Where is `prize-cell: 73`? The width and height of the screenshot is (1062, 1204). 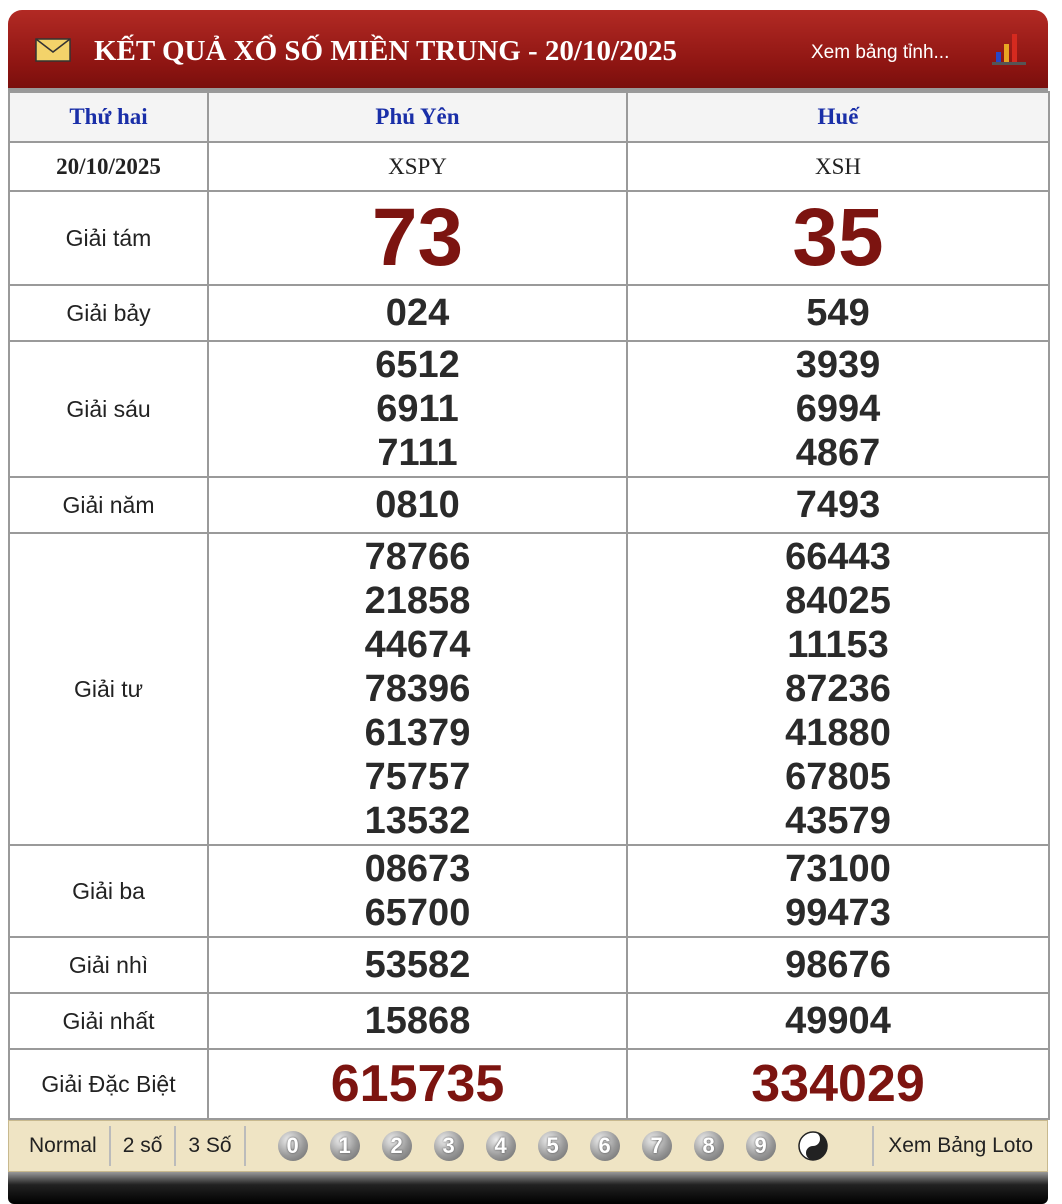
prize-cell: 73 is located at coordinates (417, 238).